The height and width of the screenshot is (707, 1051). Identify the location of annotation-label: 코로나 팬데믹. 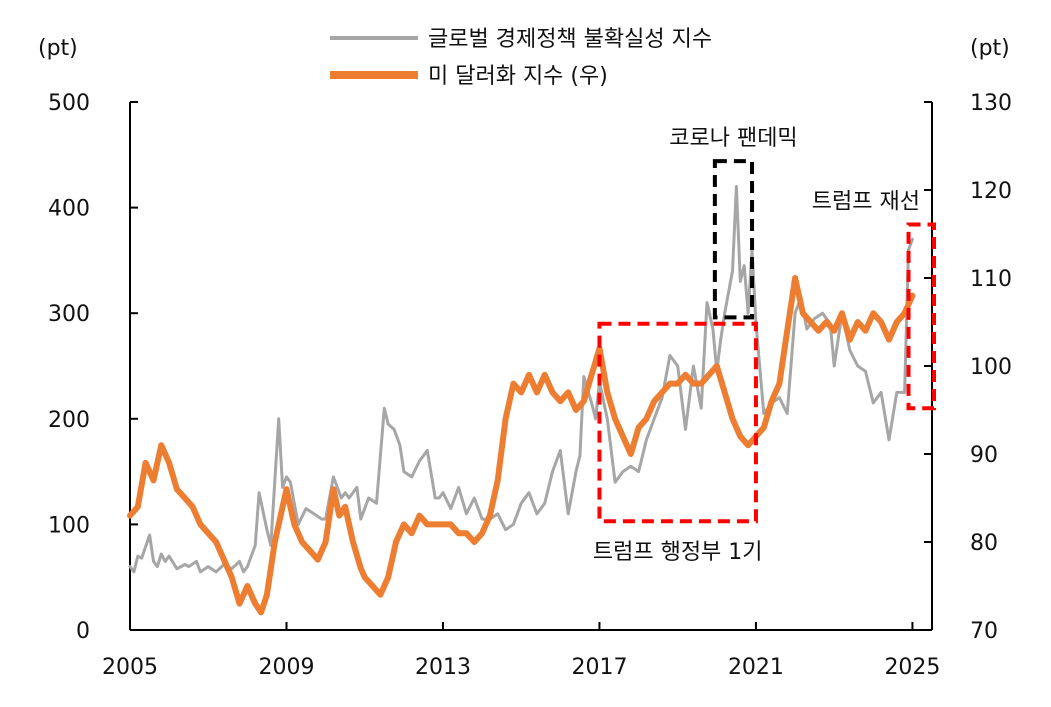
(733, 138).